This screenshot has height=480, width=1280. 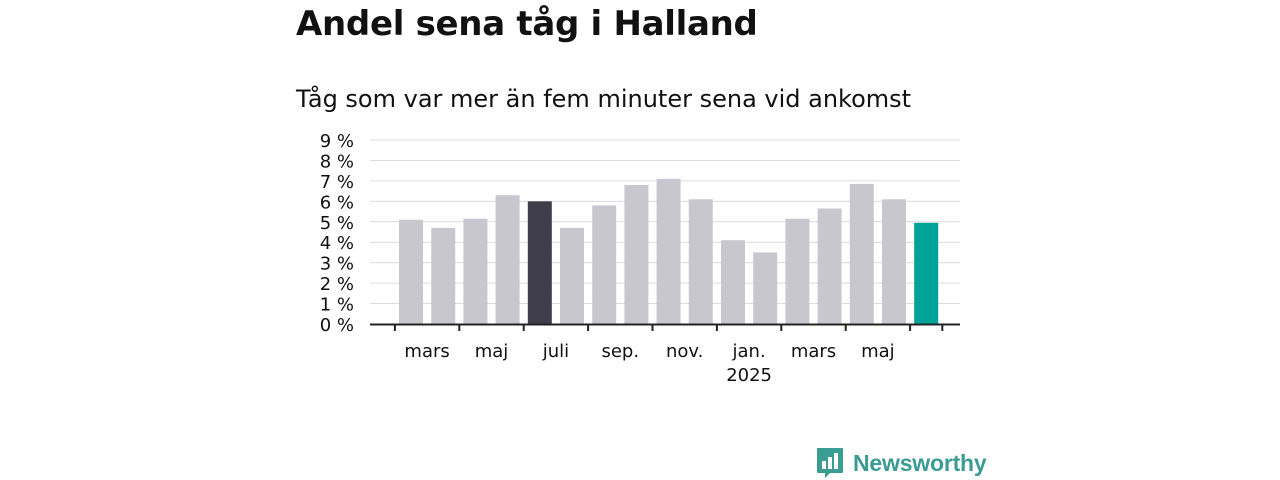 What do you see at coordinates (527, 24) in the screenshot?
I see `chart-title: Andel sena tåg i Halland` at bounding box center [527, 24].